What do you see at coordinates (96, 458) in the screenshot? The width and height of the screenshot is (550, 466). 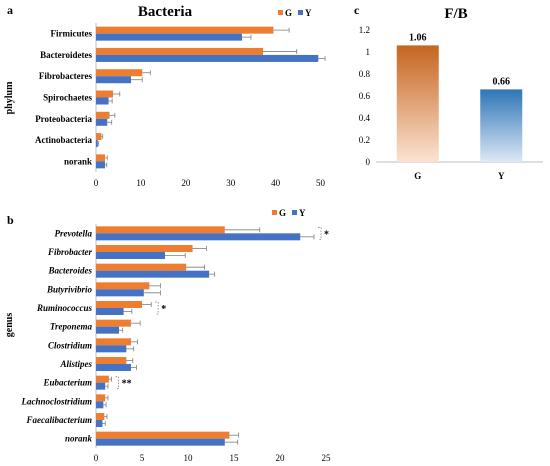 I see `genus-x-tick-0: 0` at bounding box center [96, 458].